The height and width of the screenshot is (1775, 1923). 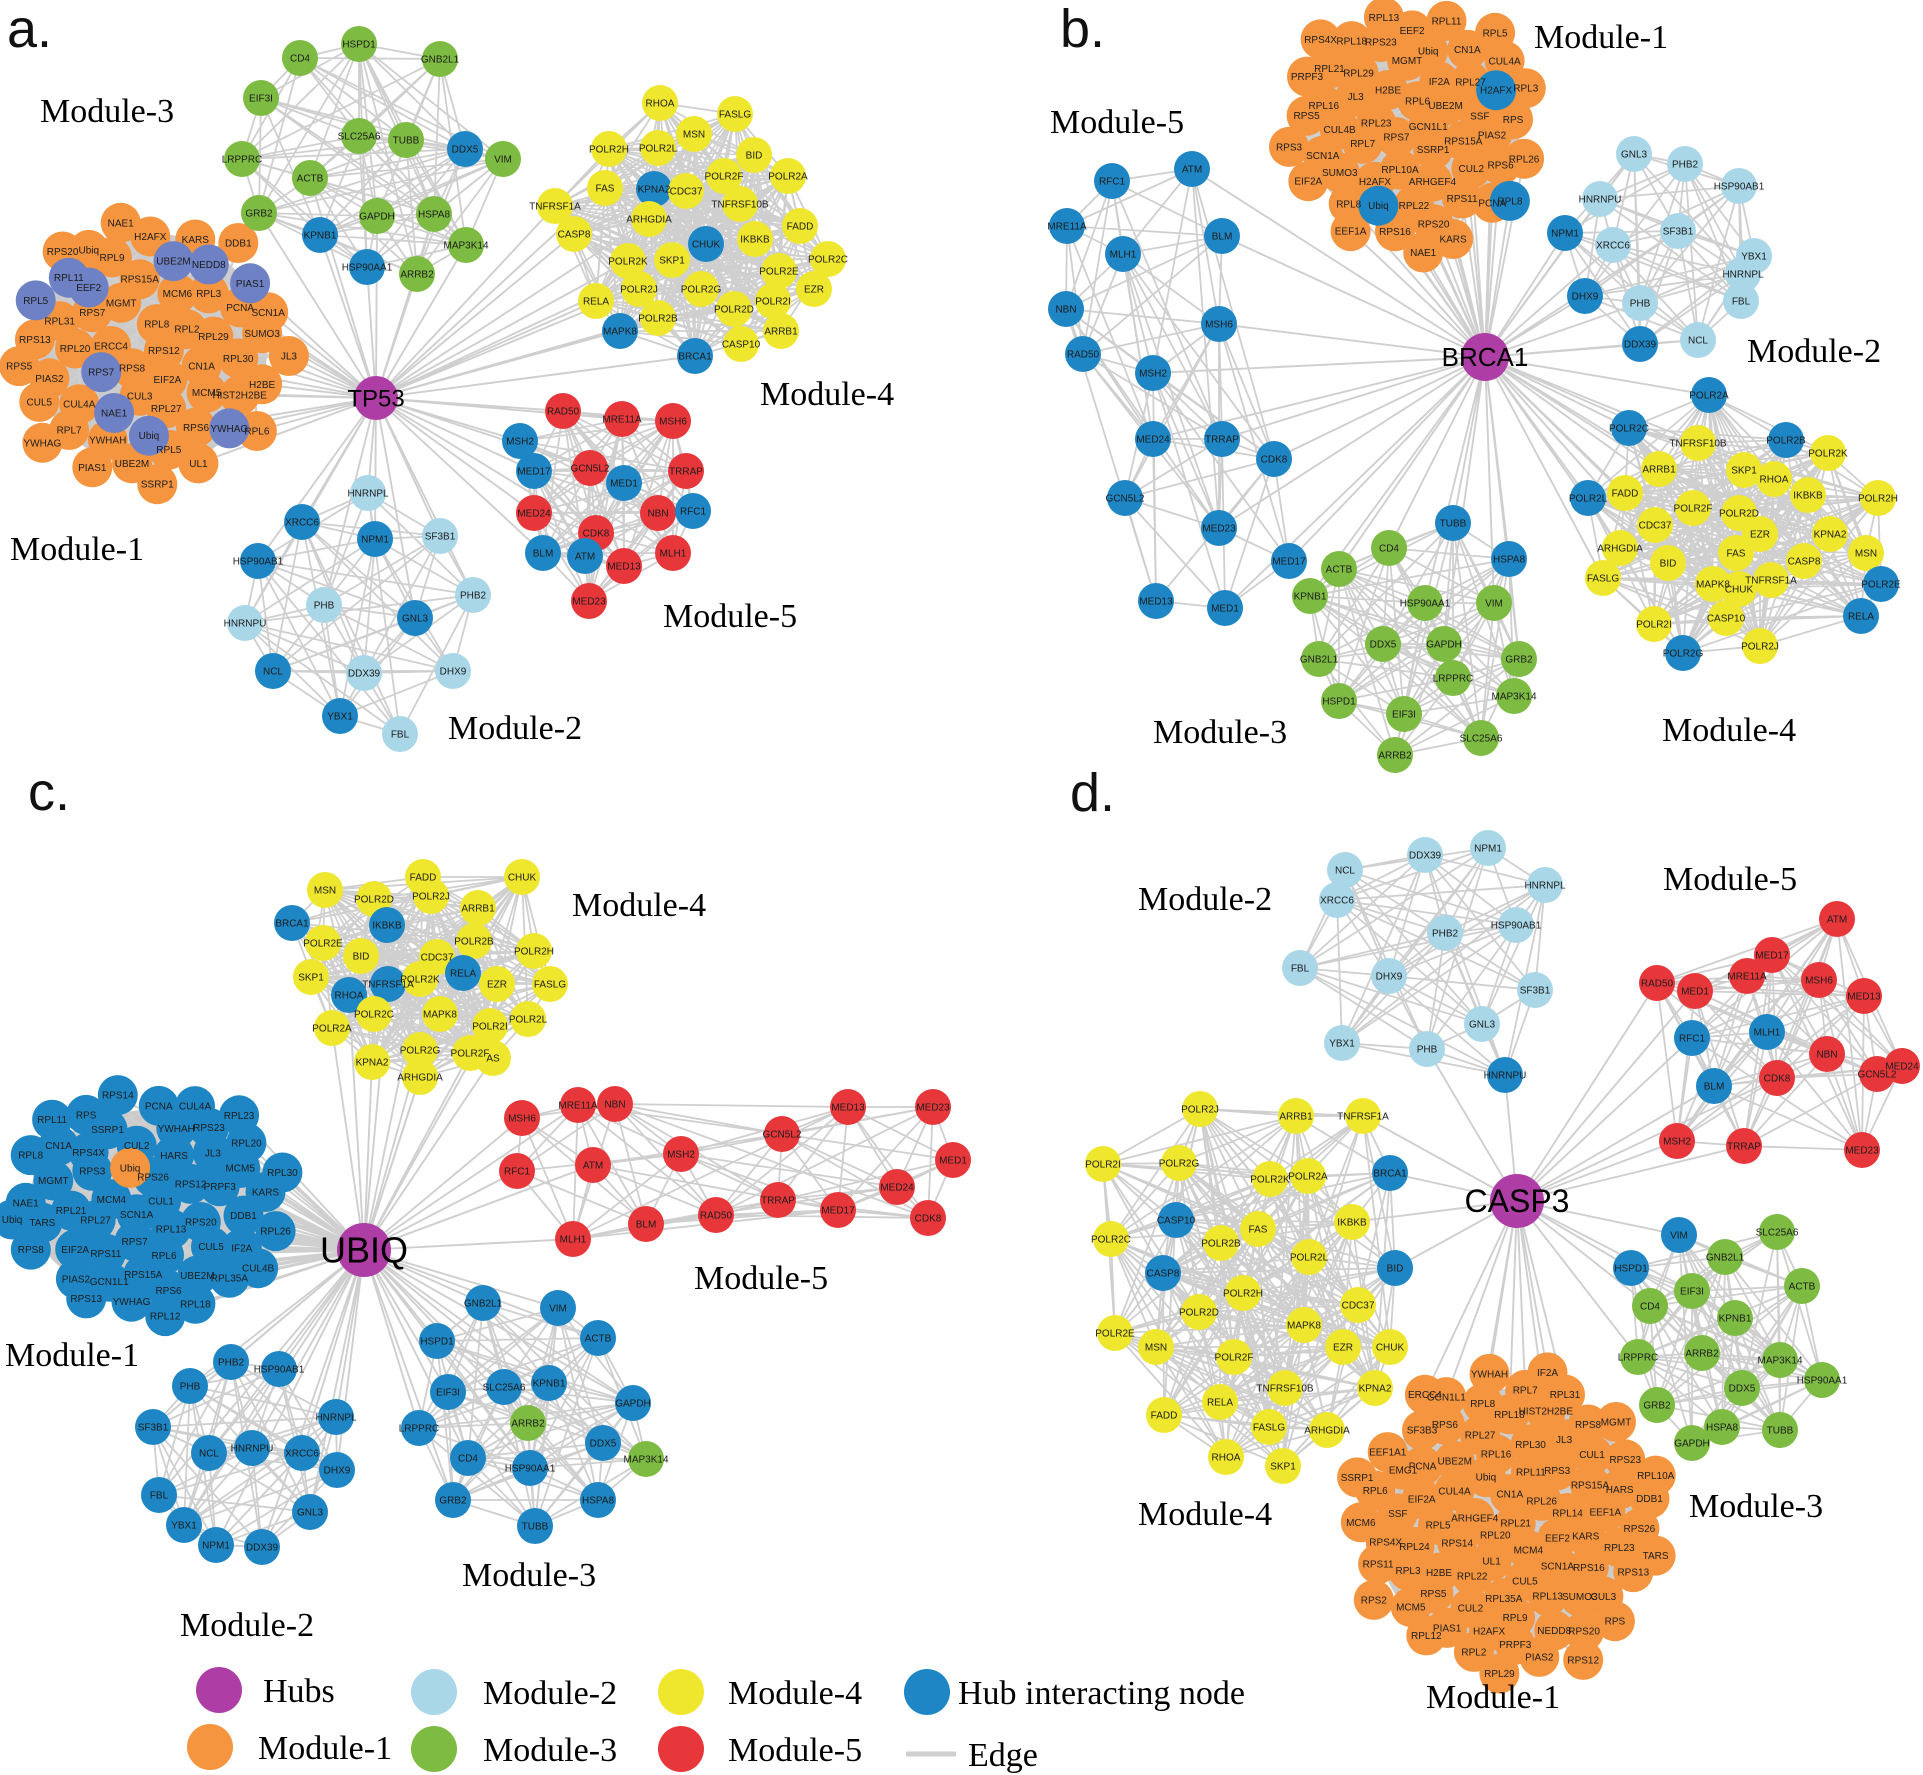 I want to click on svg-text: UL1, so click(x=198, y=464).